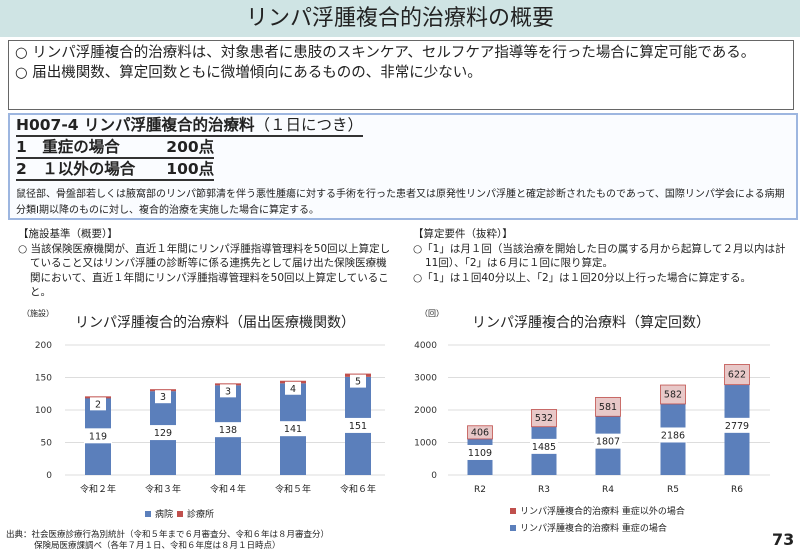 The image size is (800, 554). Describe the element at coordinates (608, 490) in the screenshot. I see `x-tick-label: R4` at that location.